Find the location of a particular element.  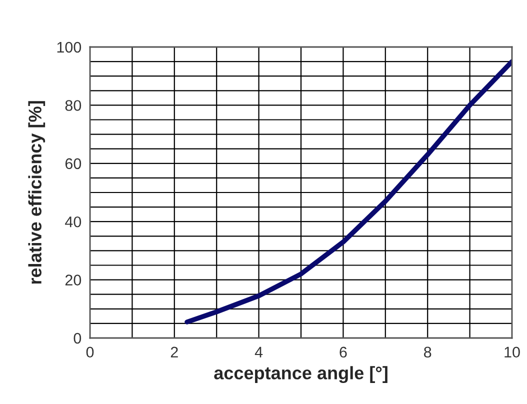

y-tick-label: 100 is located at coordinates (69, 47).